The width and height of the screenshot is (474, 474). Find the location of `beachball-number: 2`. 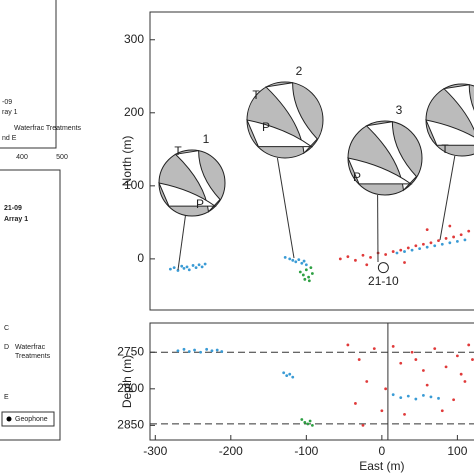

beachball-number: 2 is located at coordinates (299, 71).